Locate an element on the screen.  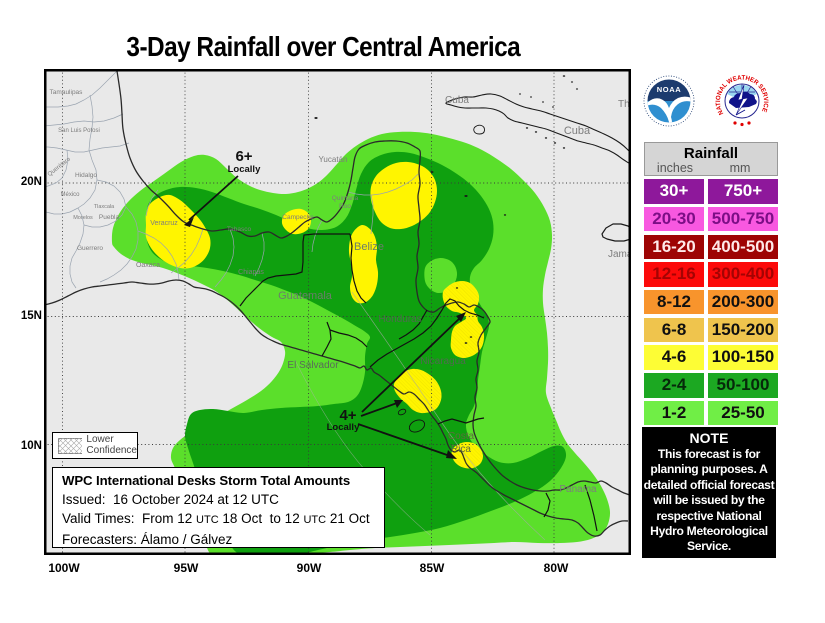
svg-text: Veracruz is located at coordinates (164, 223).